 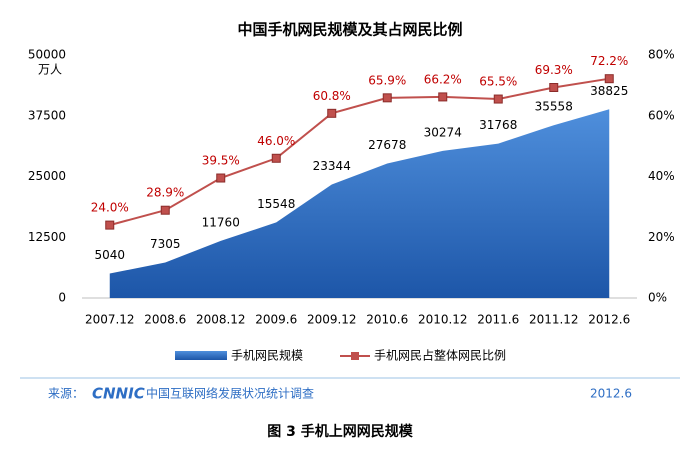 What do you see at coordinates (611, 394) in the screenshot?
I see `footer-date: 2012.6` at bounding box center [611, 394].